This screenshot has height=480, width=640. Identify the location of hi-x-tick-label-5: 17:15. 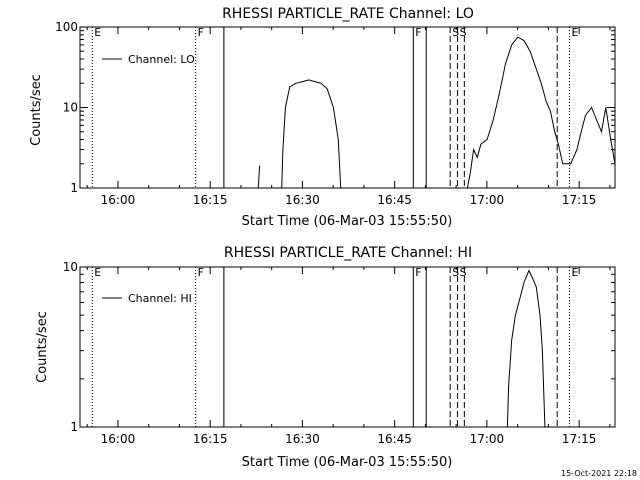
(579, 439).